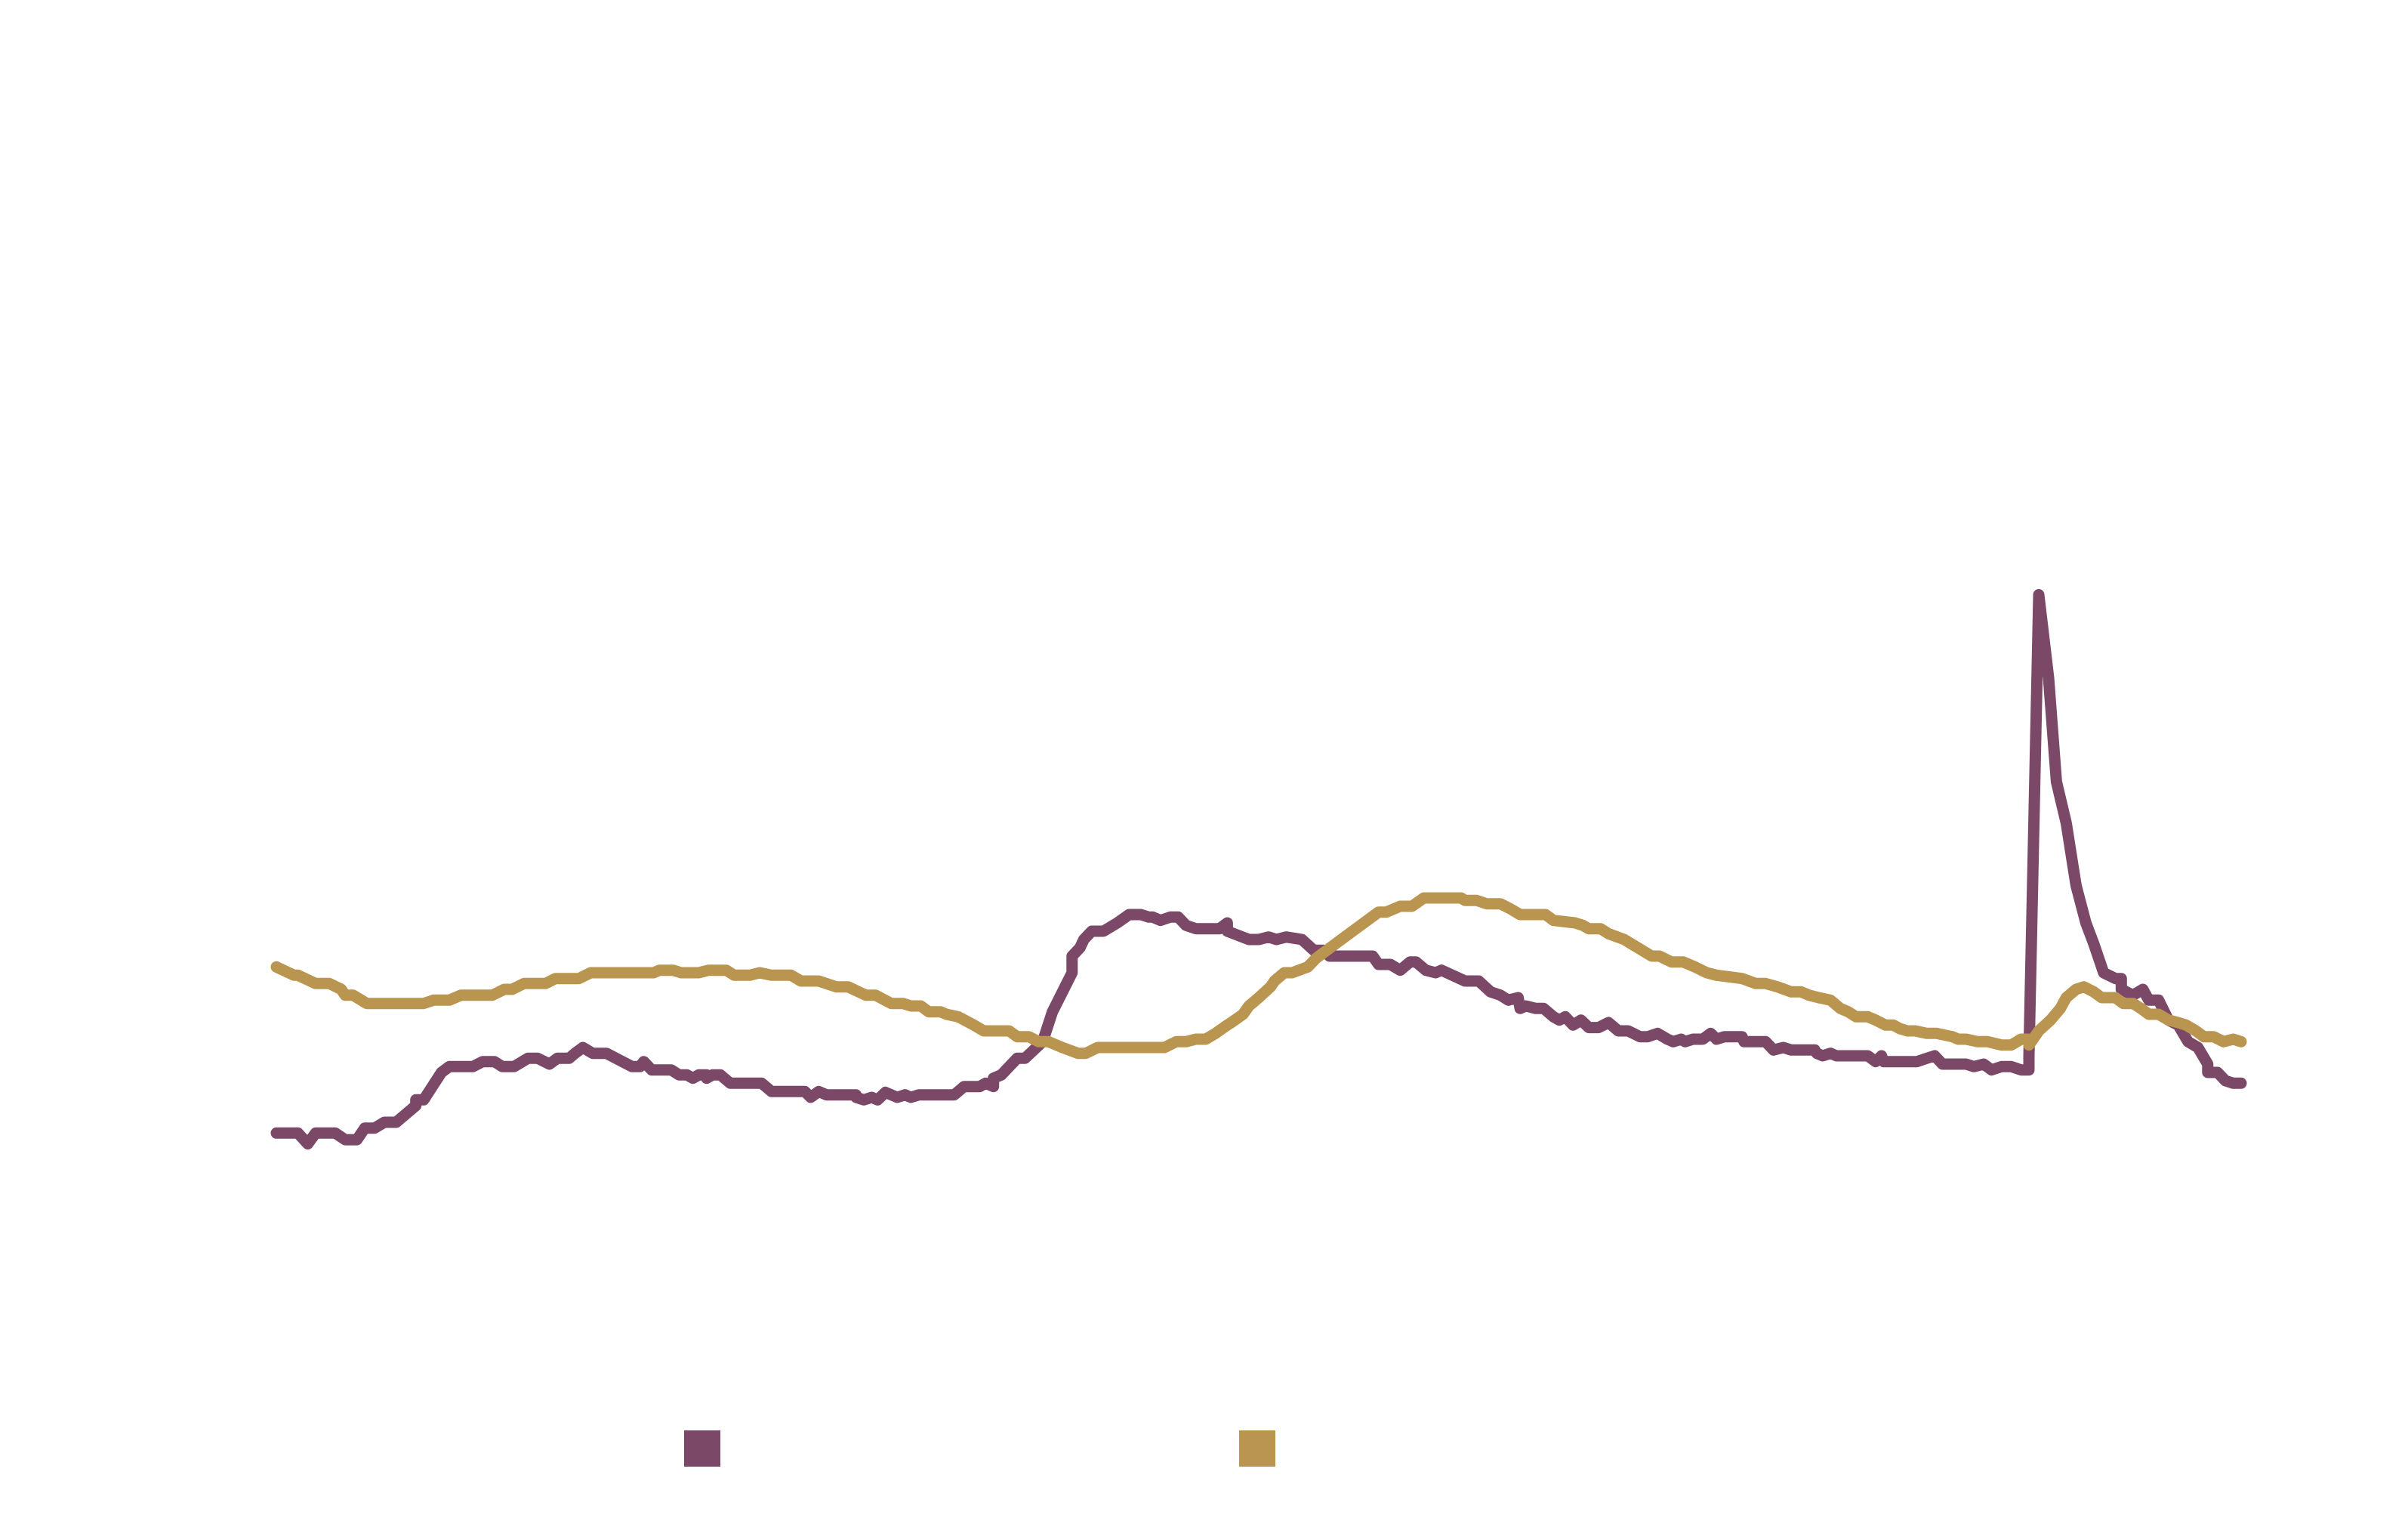 This screenshot has height=1518, width=2408. Describe the element at coordinates (979, 1448) in the screenshot. I see `legend` at that location.